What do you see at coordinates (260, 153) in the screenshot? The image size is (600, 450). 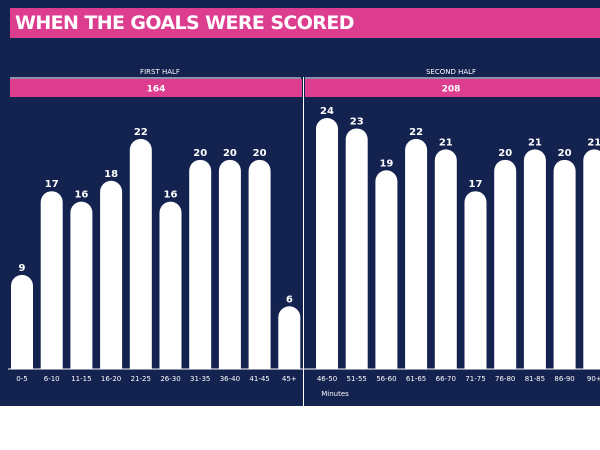 I see `value-label-41-45: 20` at bounding box center [260, 153].